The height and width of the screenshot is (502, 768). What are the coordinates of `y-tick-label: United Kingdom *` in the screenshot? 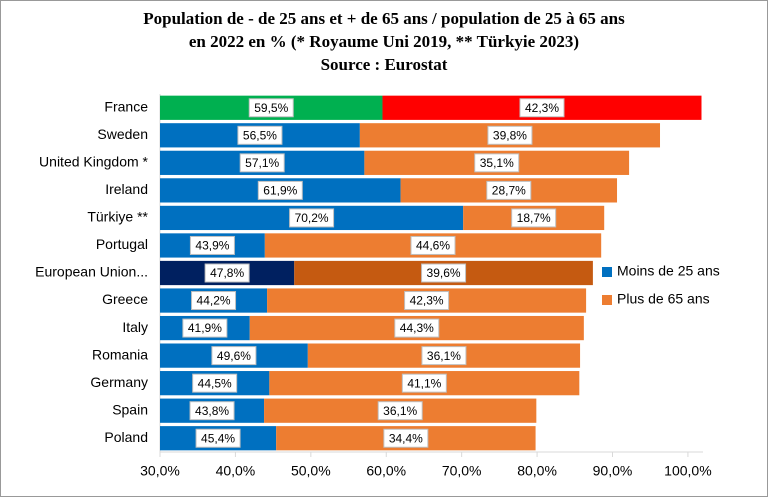 It's located at (94, 162).